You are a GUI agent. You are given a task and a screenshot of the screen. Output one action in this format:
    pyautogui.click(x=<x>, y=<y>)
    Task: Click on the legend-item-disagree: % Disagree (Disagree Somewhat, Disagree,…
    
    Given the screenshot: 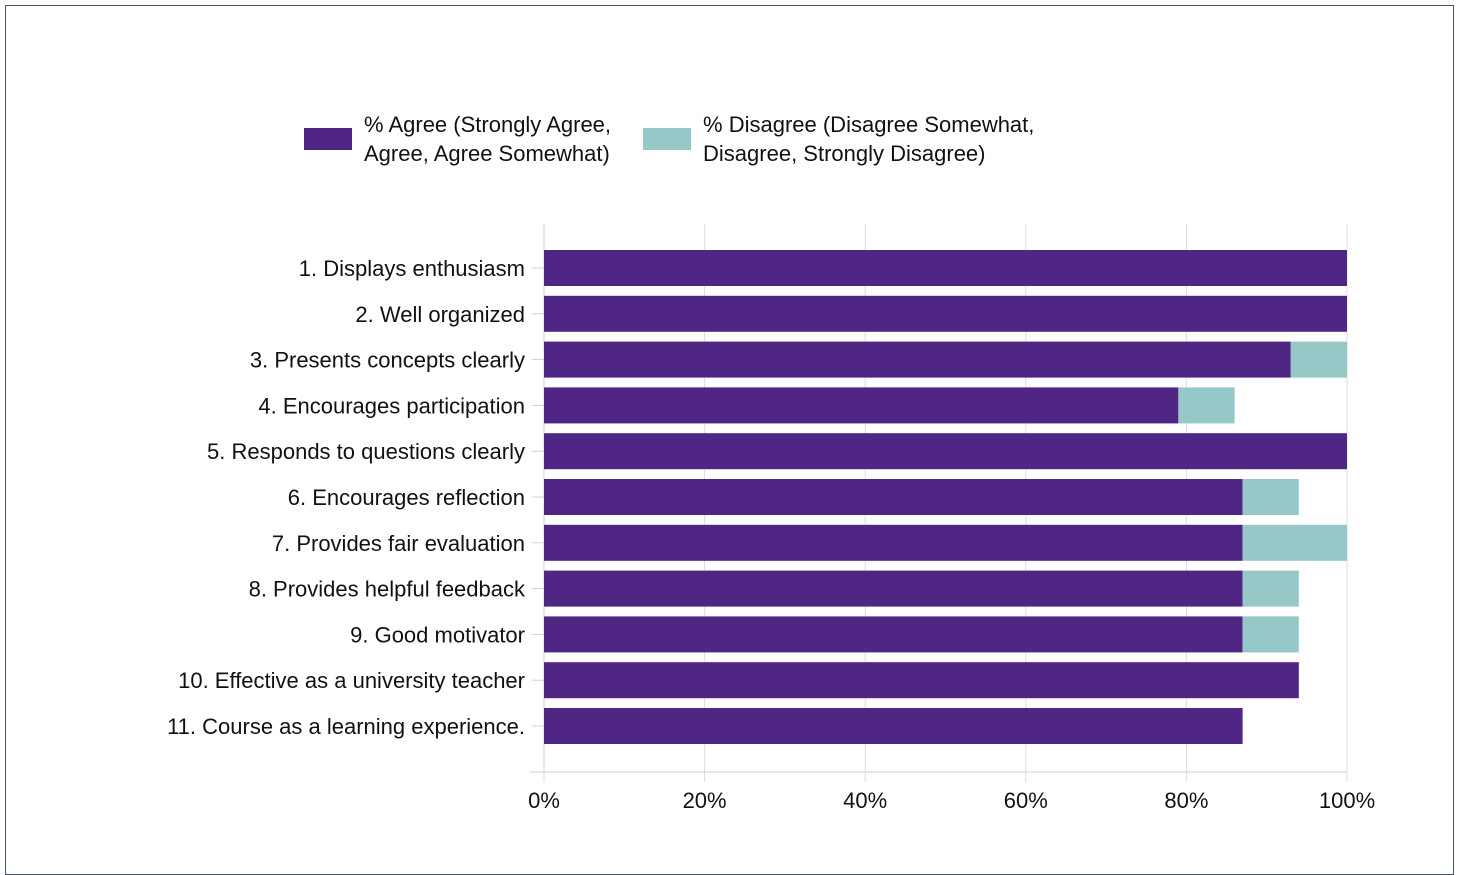 What is the action you would take?
    pyautogui.click(x=838, y=139)
    